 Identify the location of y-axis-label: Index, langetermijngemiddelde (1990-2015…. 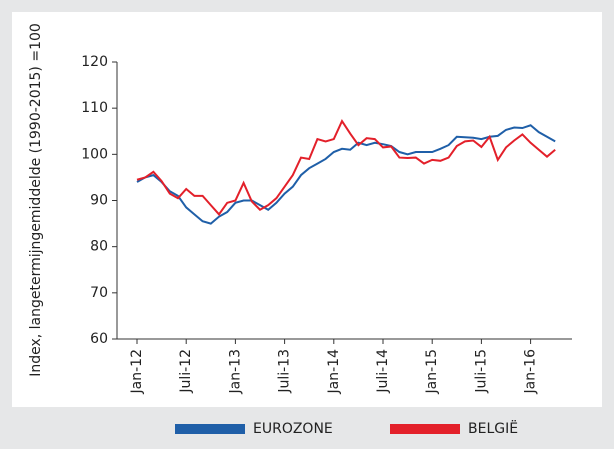
(36, 200).